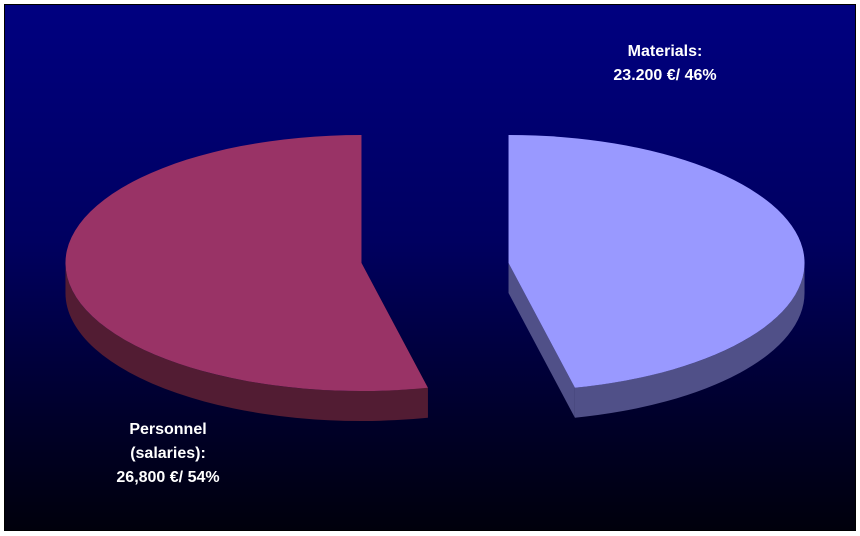  I want to click on materials-label-line-1: Materials:, so click(665, 51).